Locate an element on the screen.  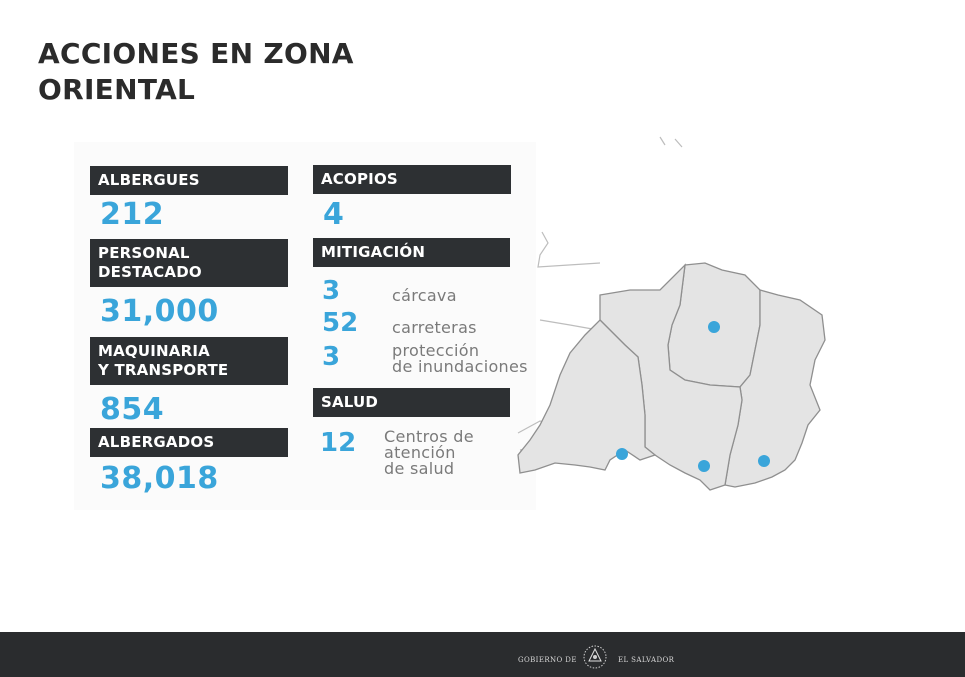
mitigacion-value-carreteras: 52 is located at coordinates (340, 323).